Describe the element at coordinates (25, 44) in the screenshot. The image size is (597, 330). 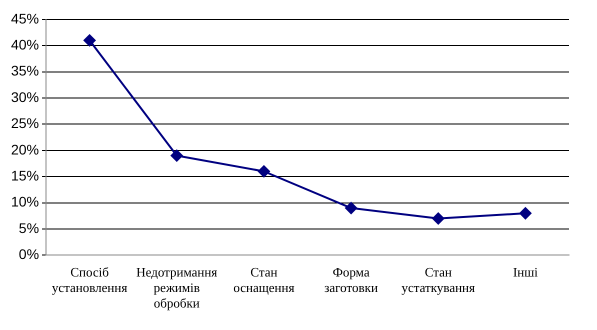
I see `y-tick-label: 40%` at that location.